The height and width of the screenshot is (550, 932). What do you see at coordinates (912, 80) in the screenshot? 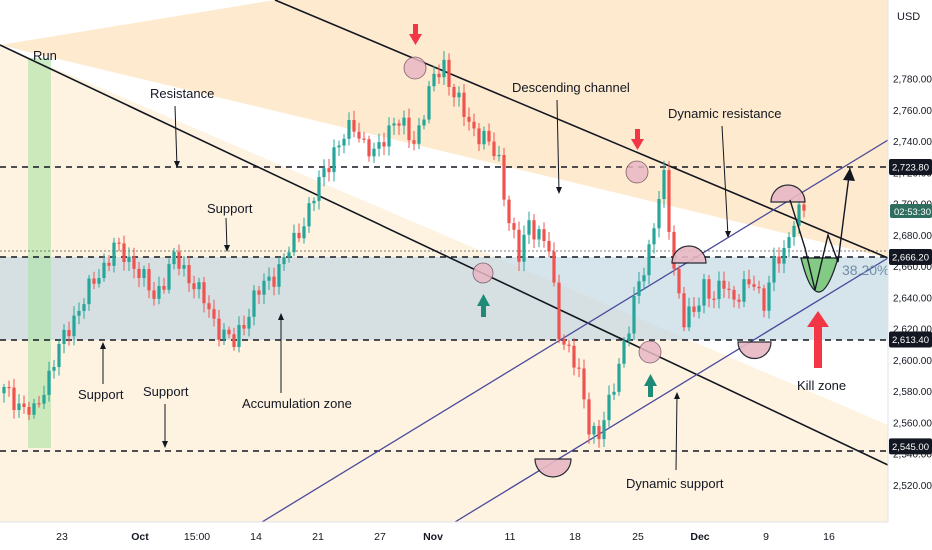
I see `y-tick-label: 2,780.00` at bounding box center [912, 80].